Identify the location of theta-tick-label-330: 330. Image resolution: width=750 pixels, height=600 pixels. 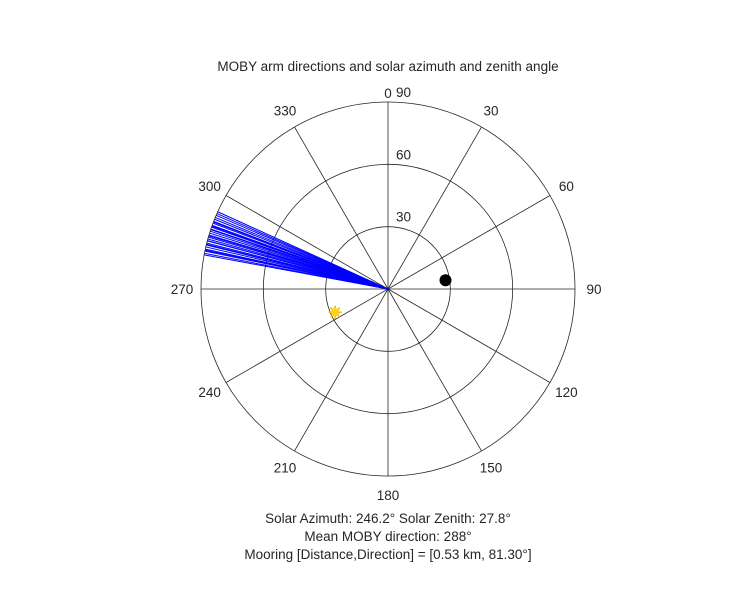
(285, 111).